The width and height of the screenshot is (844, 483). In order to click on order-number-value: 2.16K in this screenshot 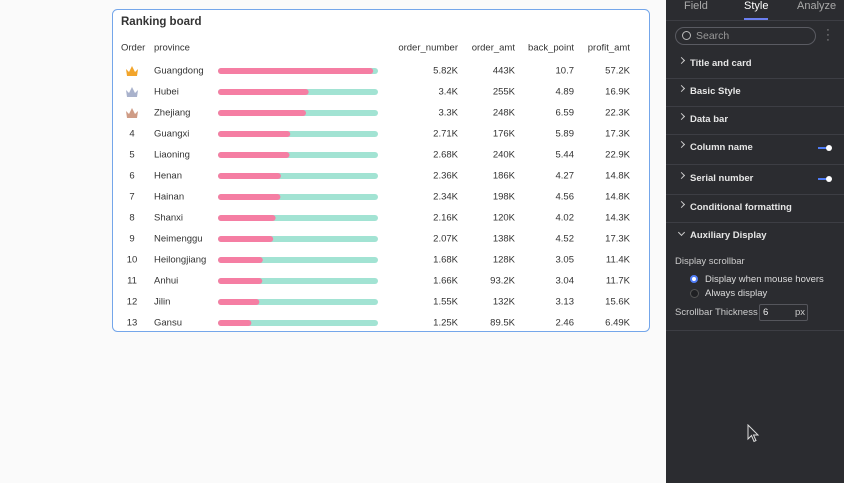, I will do `click(445, 218)`.